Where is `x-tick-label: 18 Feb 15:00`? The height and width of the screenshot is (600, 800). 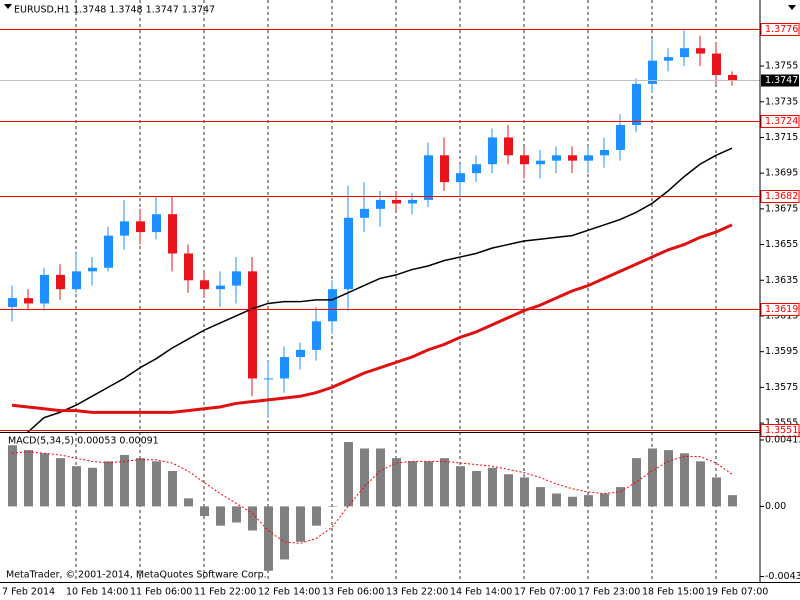 x-tick-label: 18 Feb 15:00 is located at coordinates (673, 592).